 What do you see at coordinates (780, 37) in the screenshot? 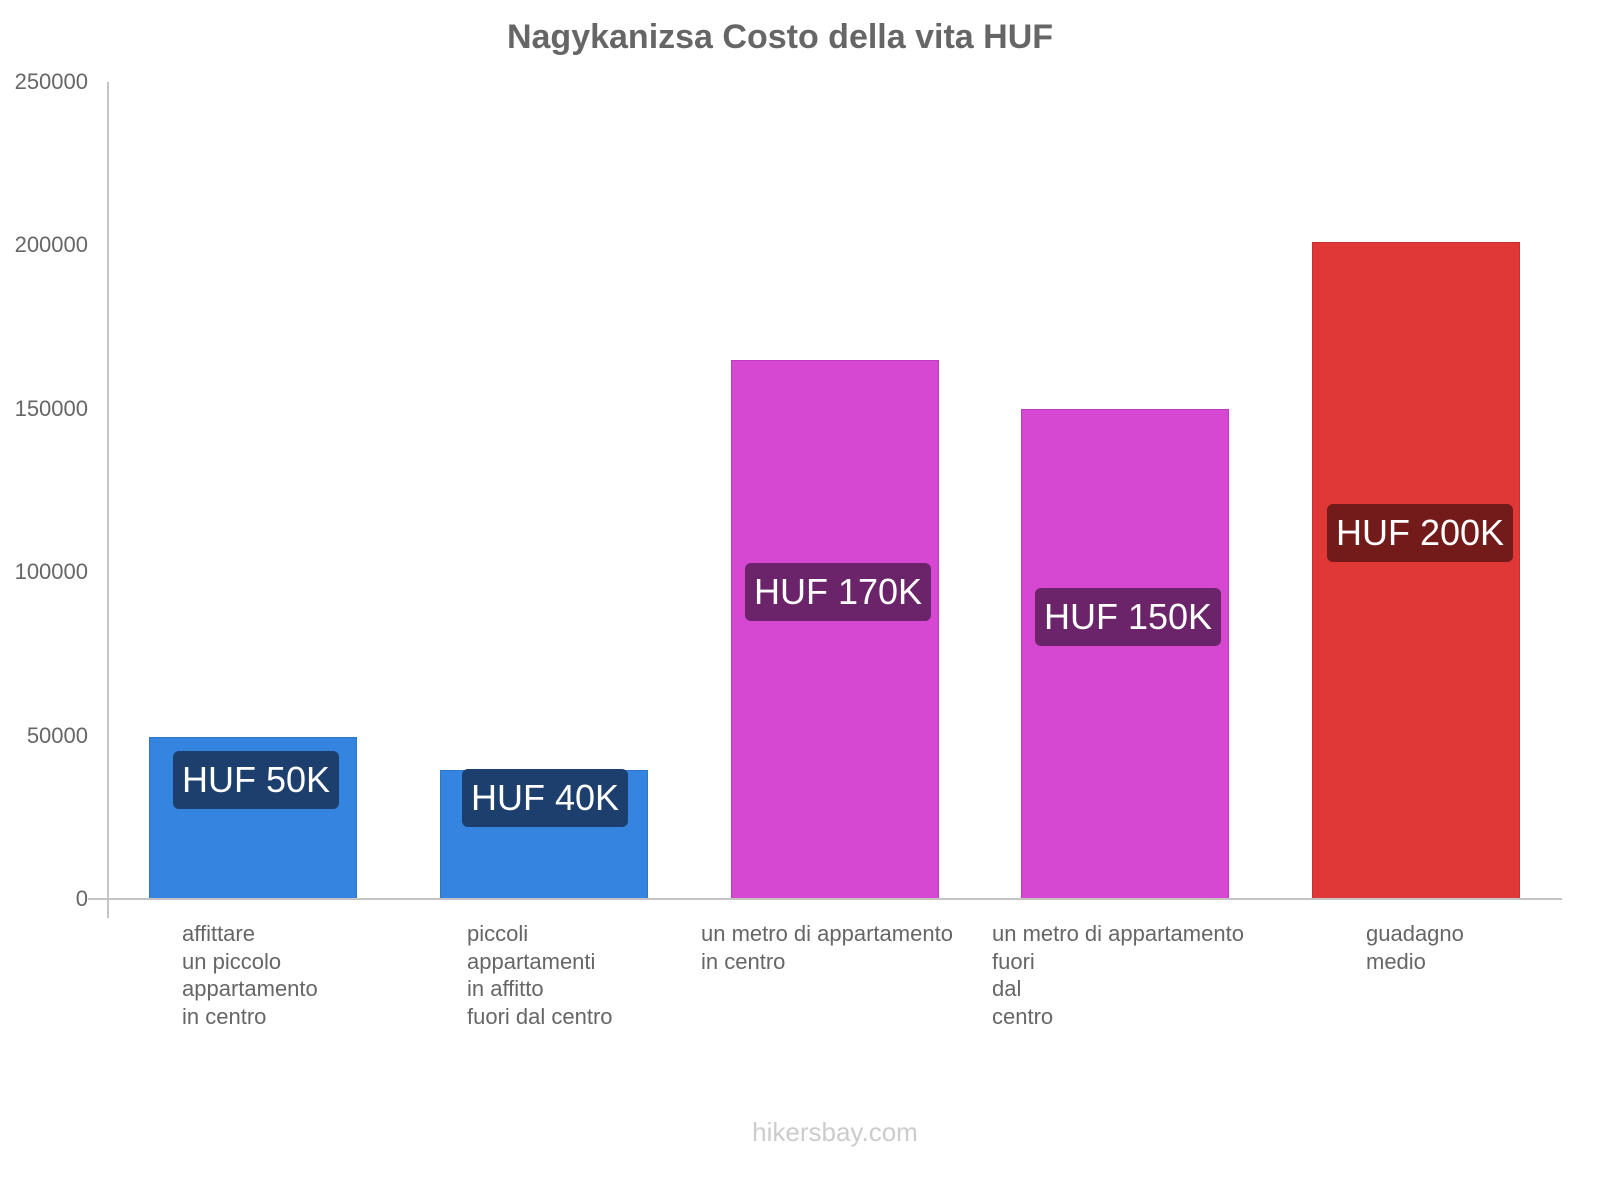
I see `chart-title: Nagykanizsa Costo della vita HUF` at bounding box center [780, 37].